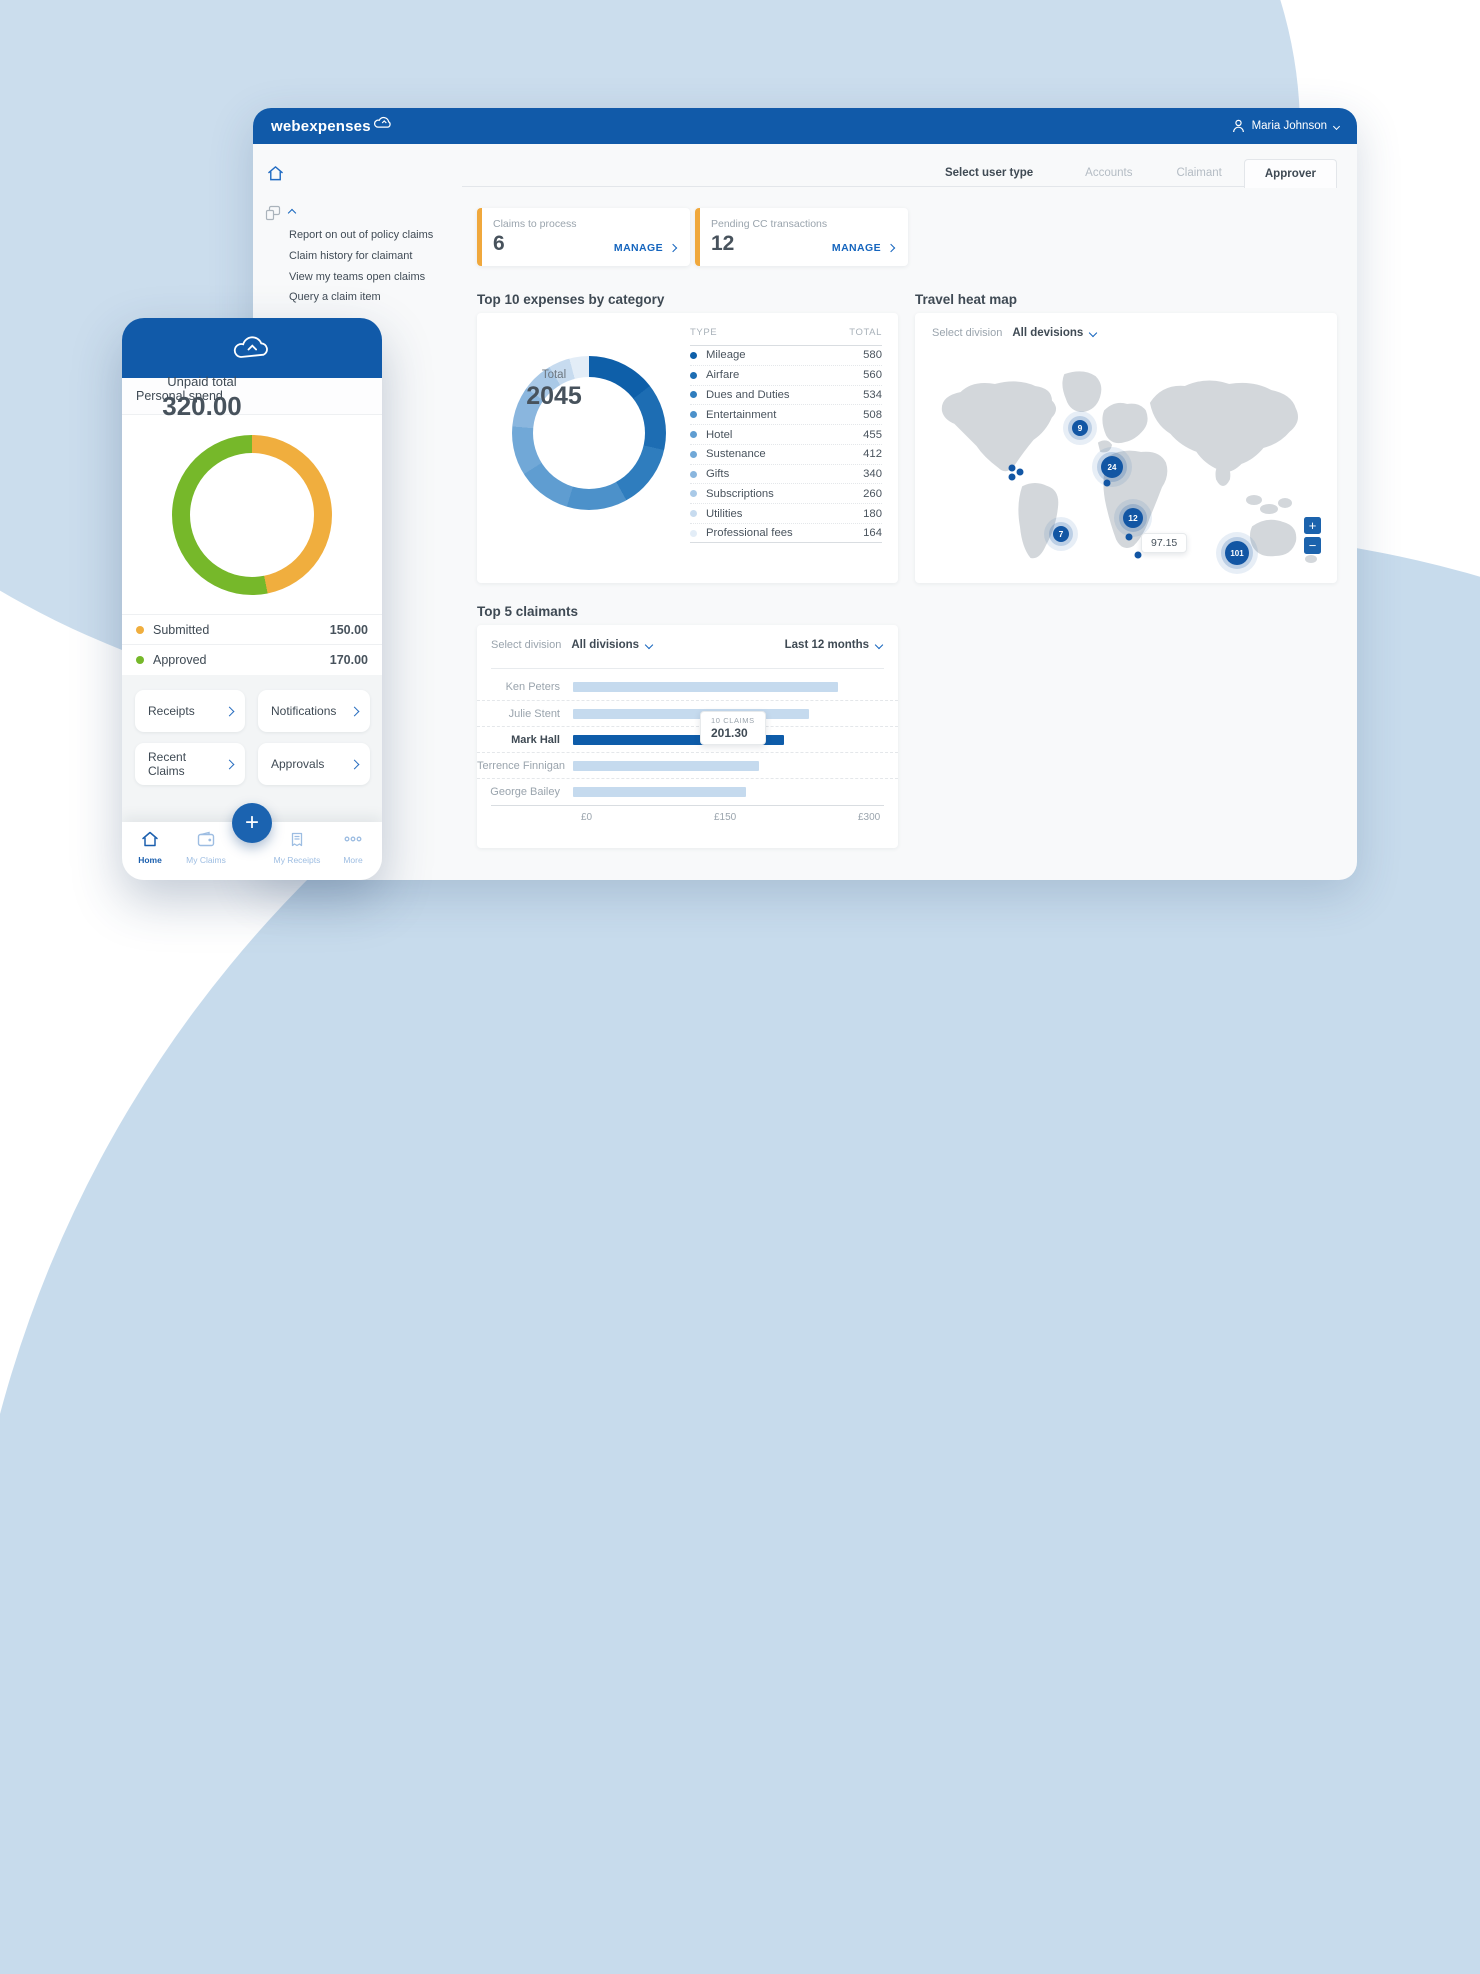  What do you see at coordinates (1312, 545) in the screenshot?
I see `map-zoom-out-button: −` at bounding box center [1312, 545].